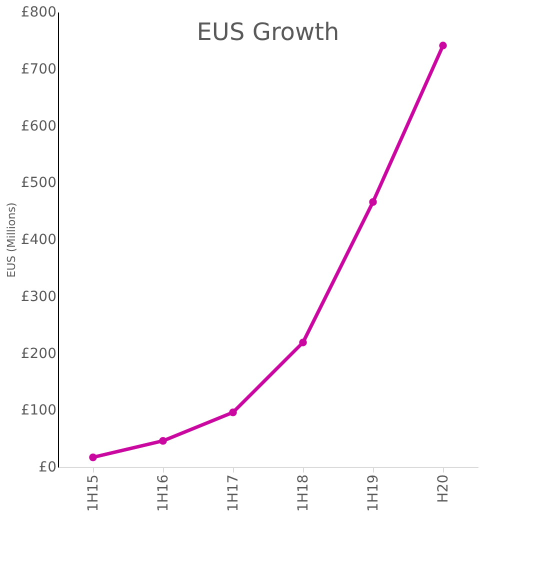 Image resolution: width=552 pixels, height=575 pixels. I want to click on x-tick-label: 1H16, so click(164, 493).